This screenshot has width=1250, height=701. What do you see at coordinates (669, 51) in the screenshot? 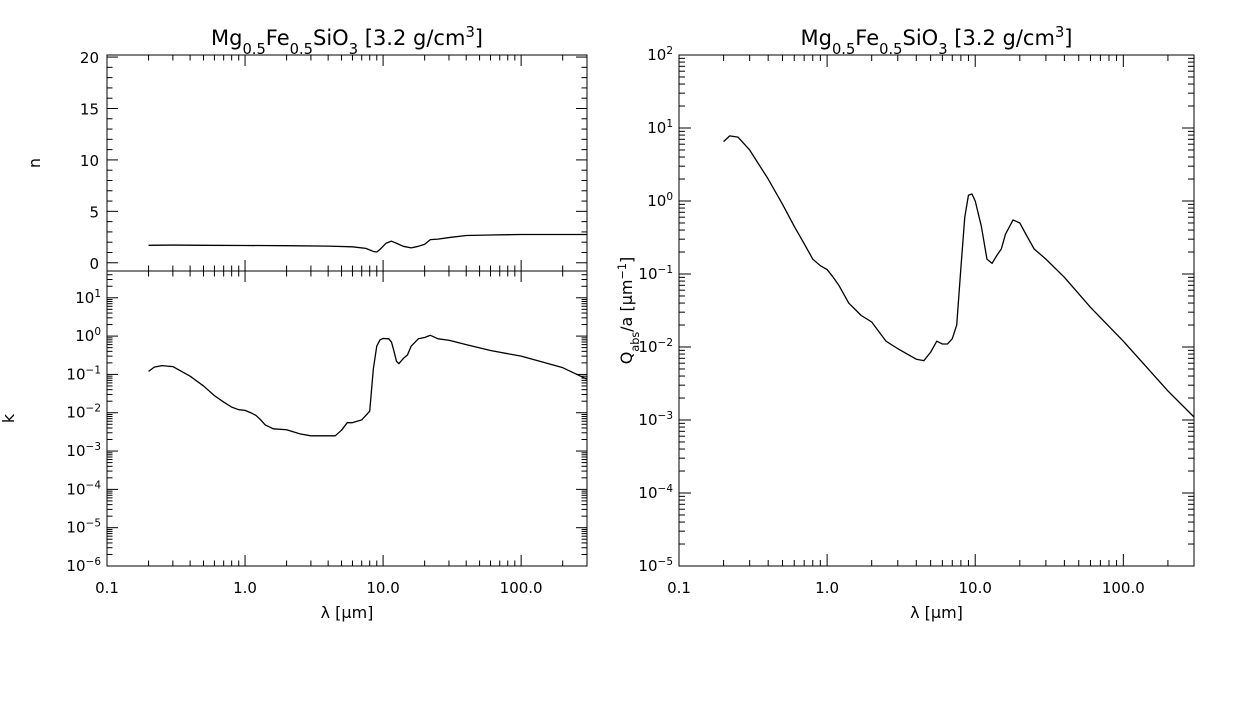
I see `qabs-ytick-exp: 2` at bounding box center [669, 51].